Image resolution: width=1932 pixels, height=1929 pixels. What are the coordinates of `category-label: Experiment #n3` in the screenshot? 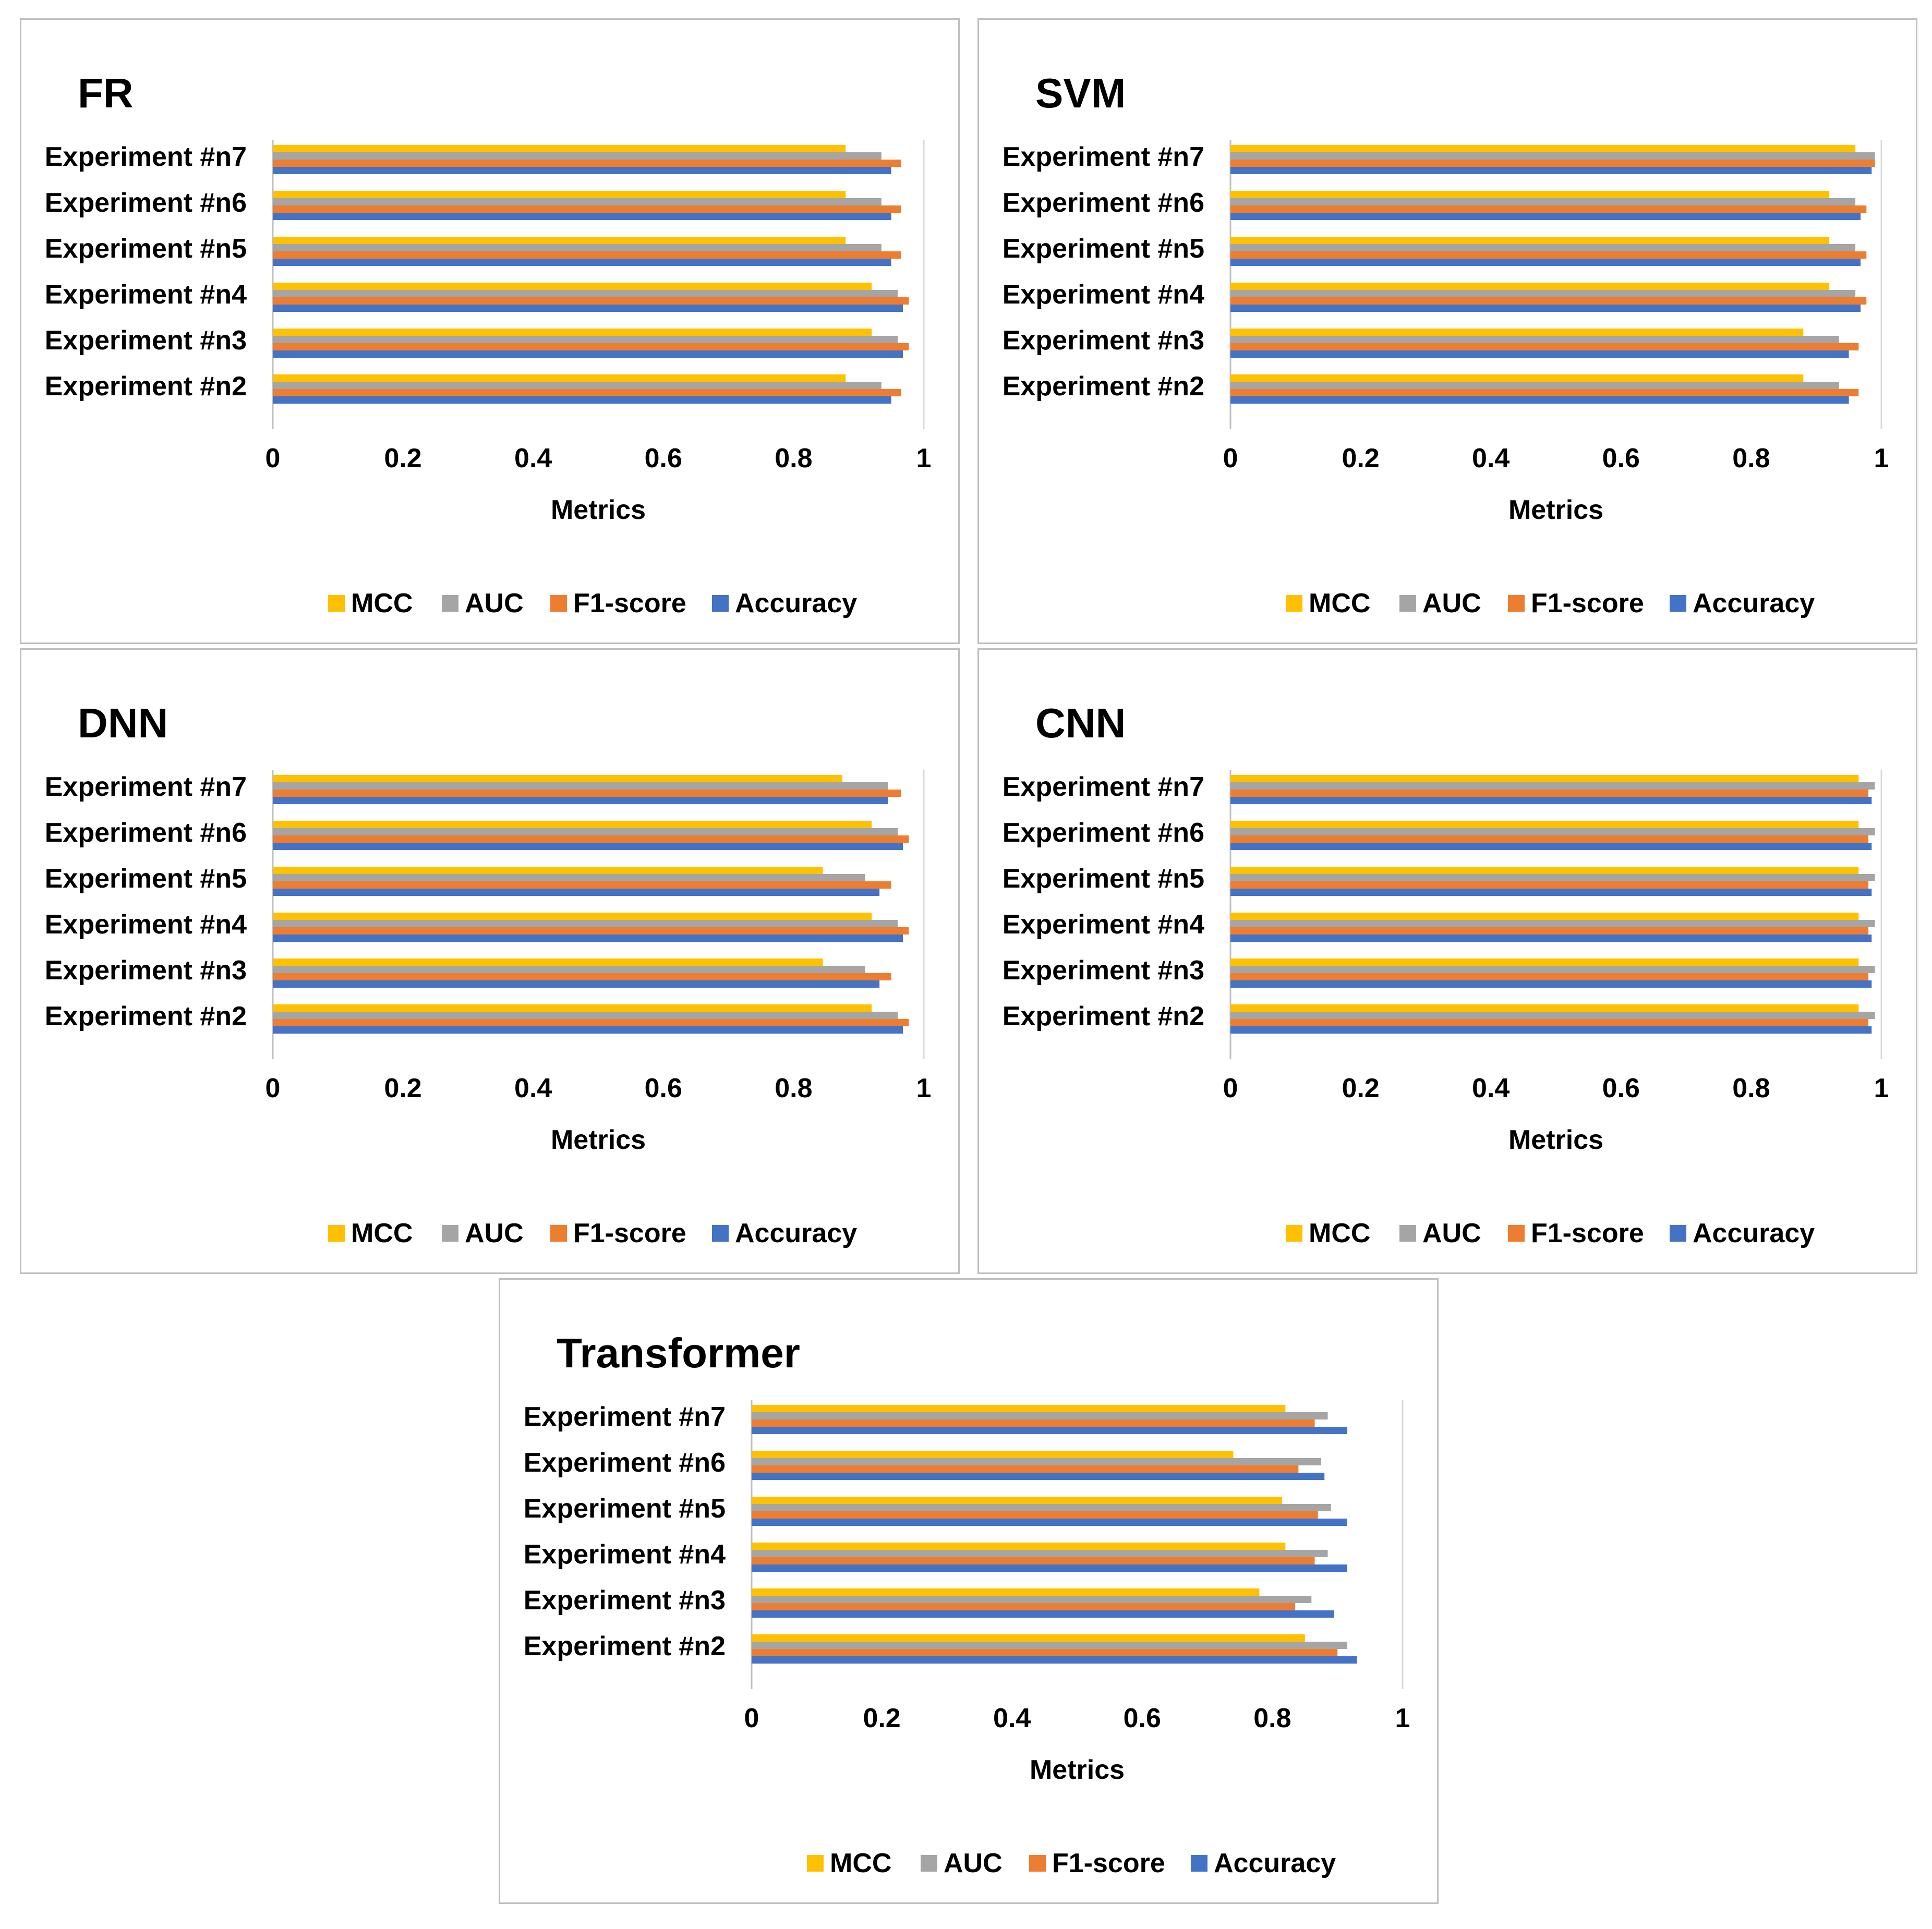 It's located at (1103, 970).